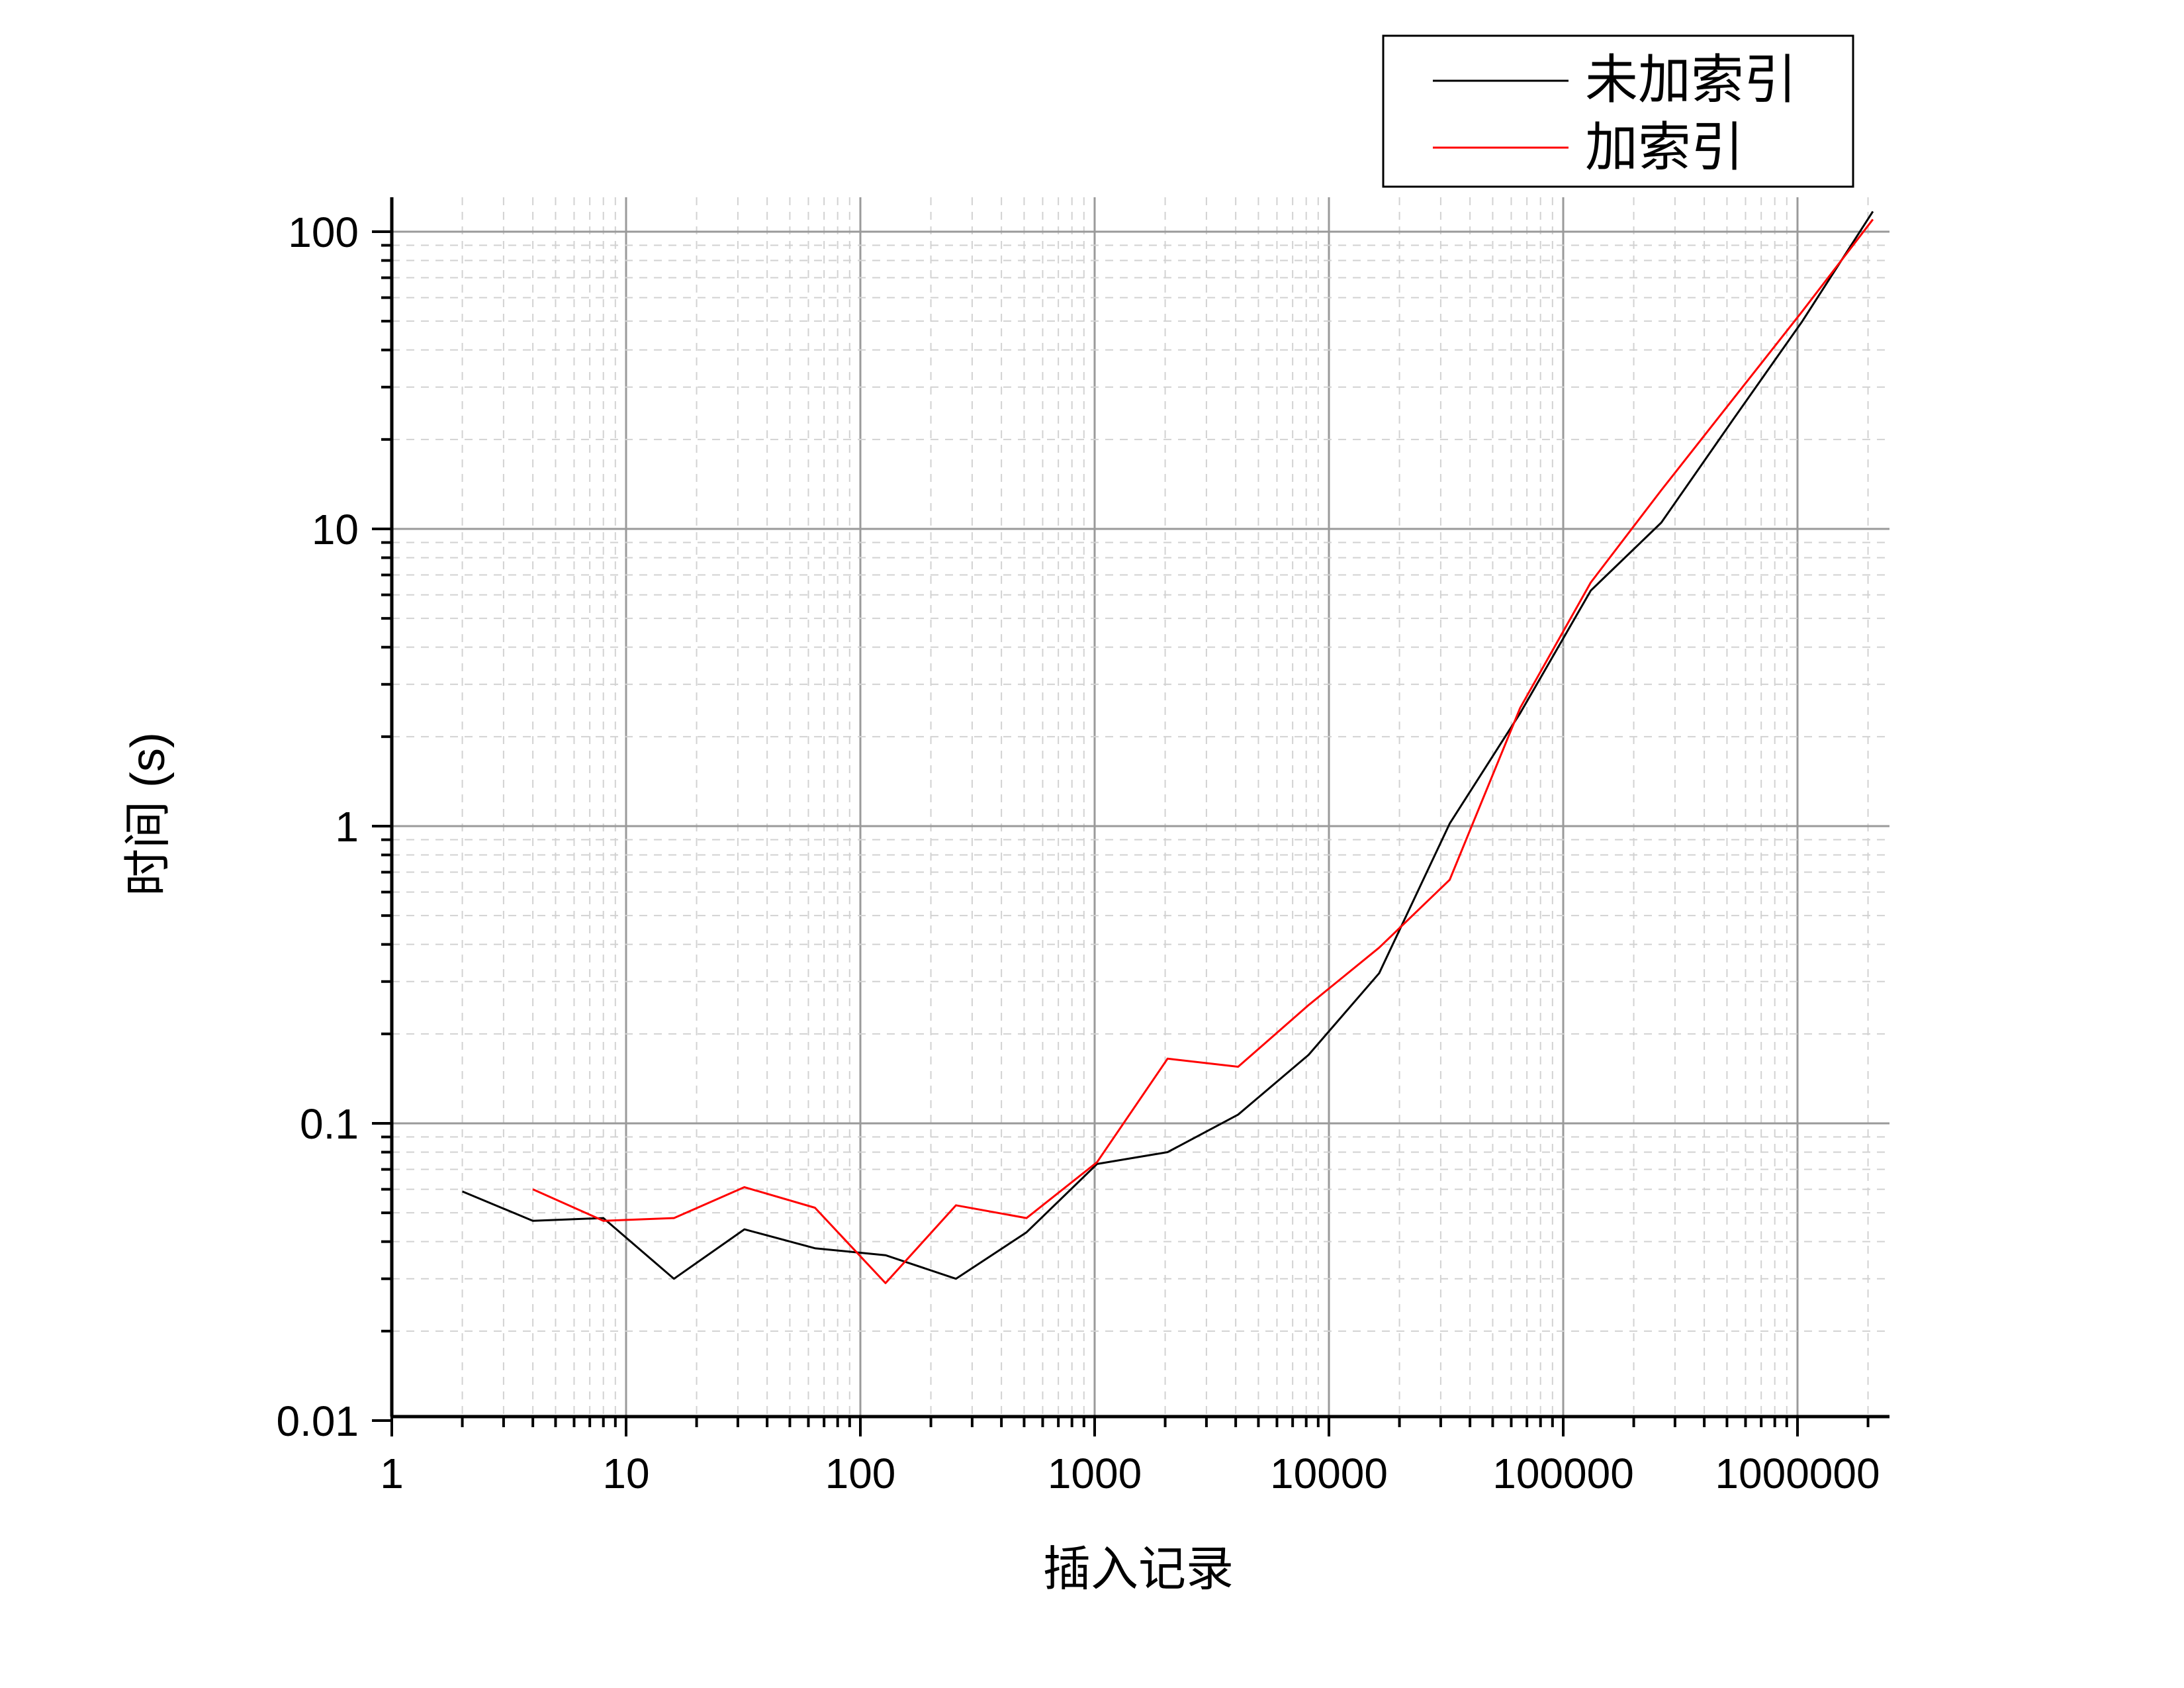 Image resolution: width=2184 pixels, height=1688 pixels. Describe the element at coordinates (860, 1473) in the screenshot. I see `x-tick-label: 100` at that location.